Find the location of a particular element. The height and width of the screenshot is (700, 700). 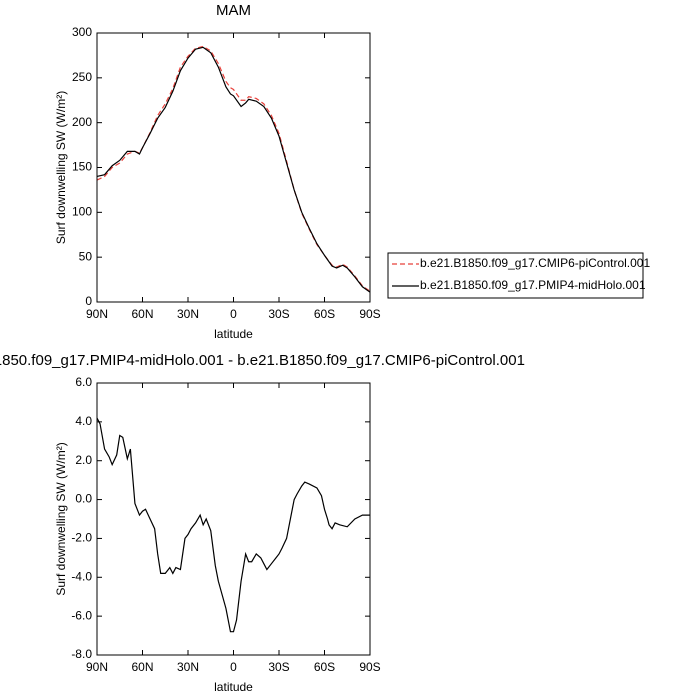

y-tick-label: 0 is located at coordinates (88, 301).